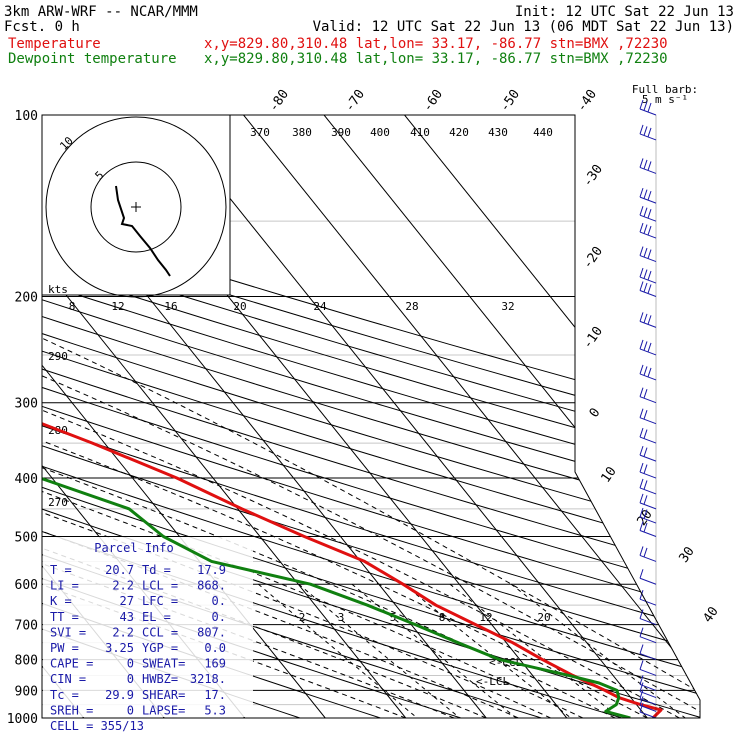  Describe the element at coordinates (279, 101) in the screenshot. I see `temp-tick-label: -80` at that location.